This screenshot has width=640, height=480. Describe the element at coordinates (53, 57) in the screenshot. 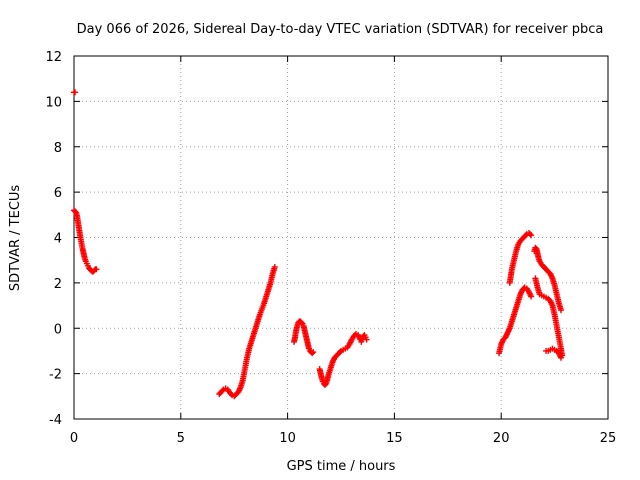

I see `y-tick-label: 12` at that location.